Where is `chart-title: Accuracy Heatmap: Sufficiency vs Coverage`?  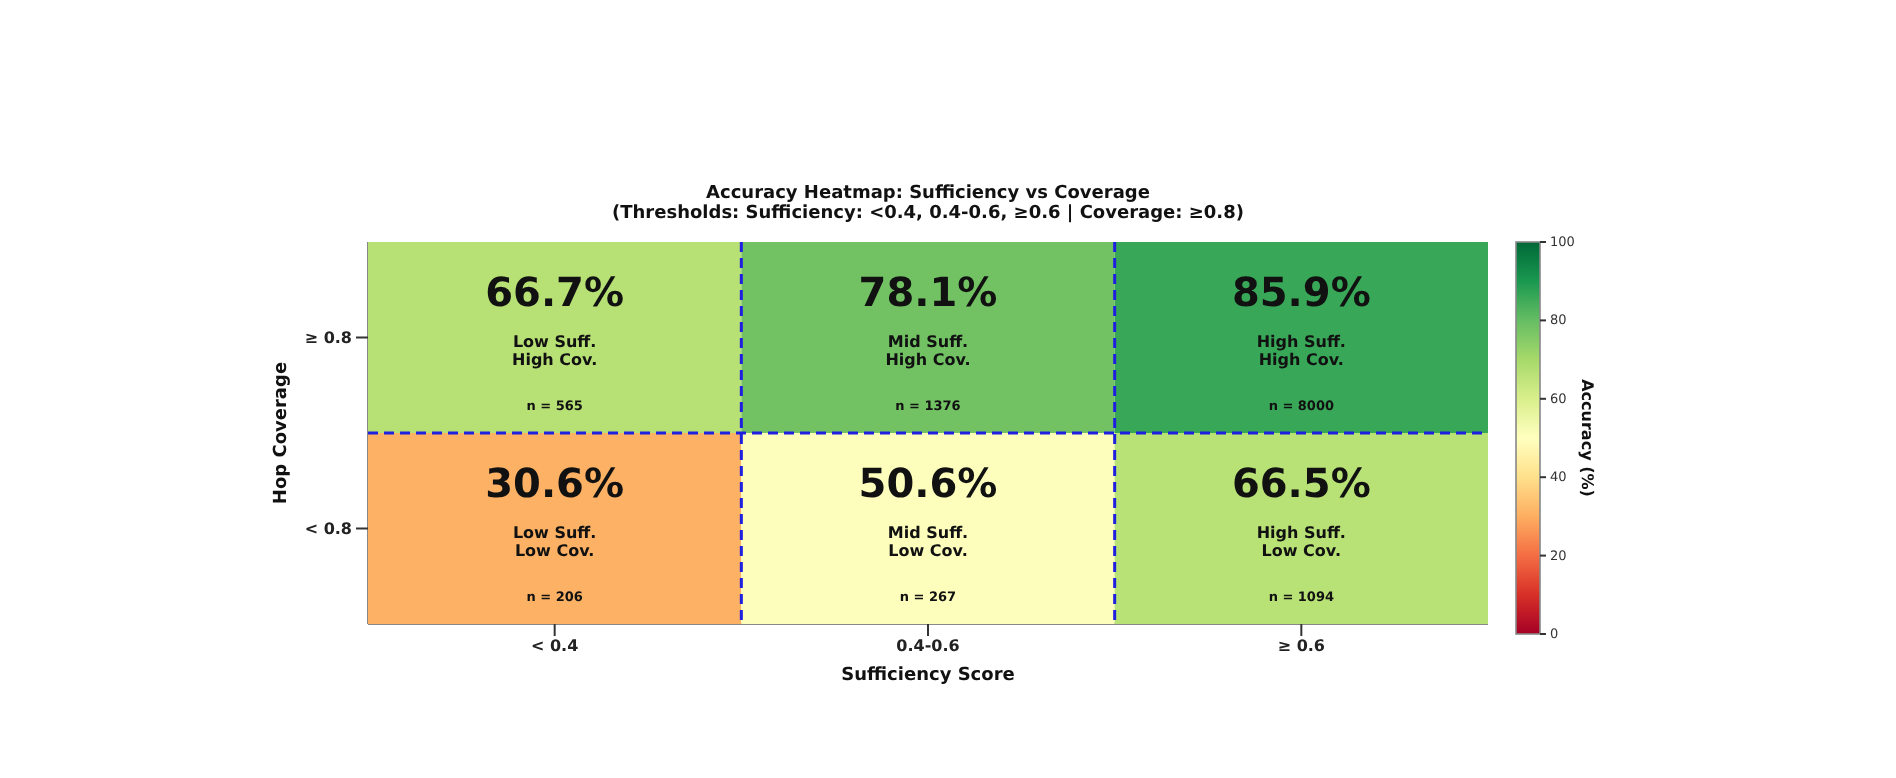
chart-title: Accuracy Heatmap: Sufficiency vs Coverage is located at coordinates (928, 194).